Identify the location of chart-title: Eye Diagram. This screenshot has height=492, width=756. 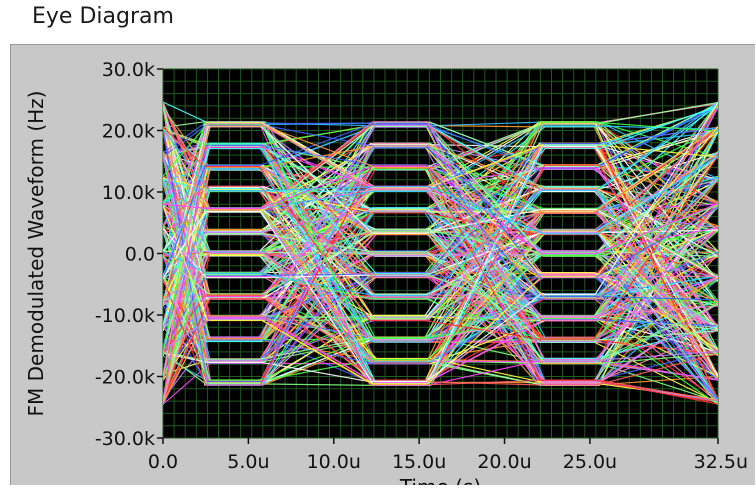
(103, 16).